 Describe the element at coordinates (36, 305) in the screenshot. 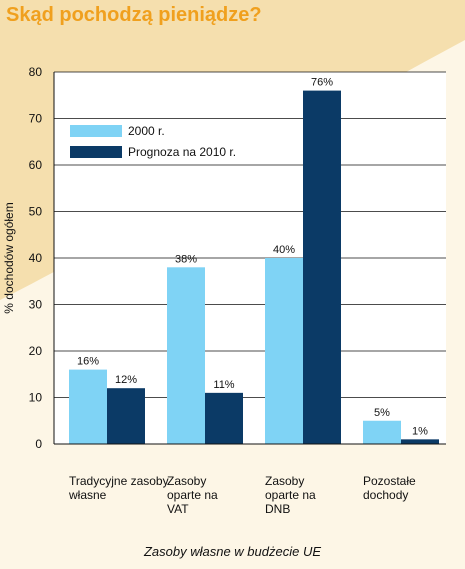

I see `y-tick-label: 30` at that location.